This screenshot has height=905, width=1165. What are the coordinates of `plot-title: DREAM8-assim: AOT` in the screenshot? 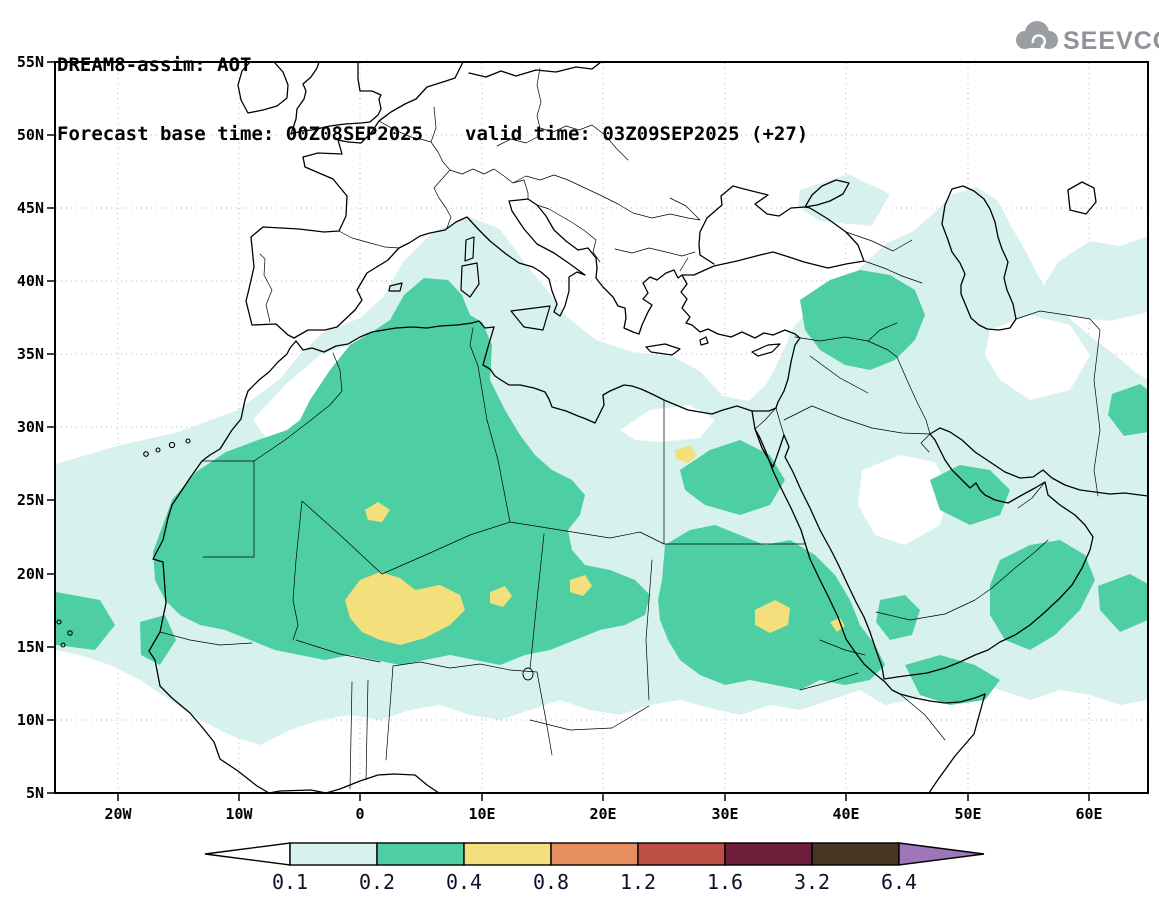 It's located at (154, 65).